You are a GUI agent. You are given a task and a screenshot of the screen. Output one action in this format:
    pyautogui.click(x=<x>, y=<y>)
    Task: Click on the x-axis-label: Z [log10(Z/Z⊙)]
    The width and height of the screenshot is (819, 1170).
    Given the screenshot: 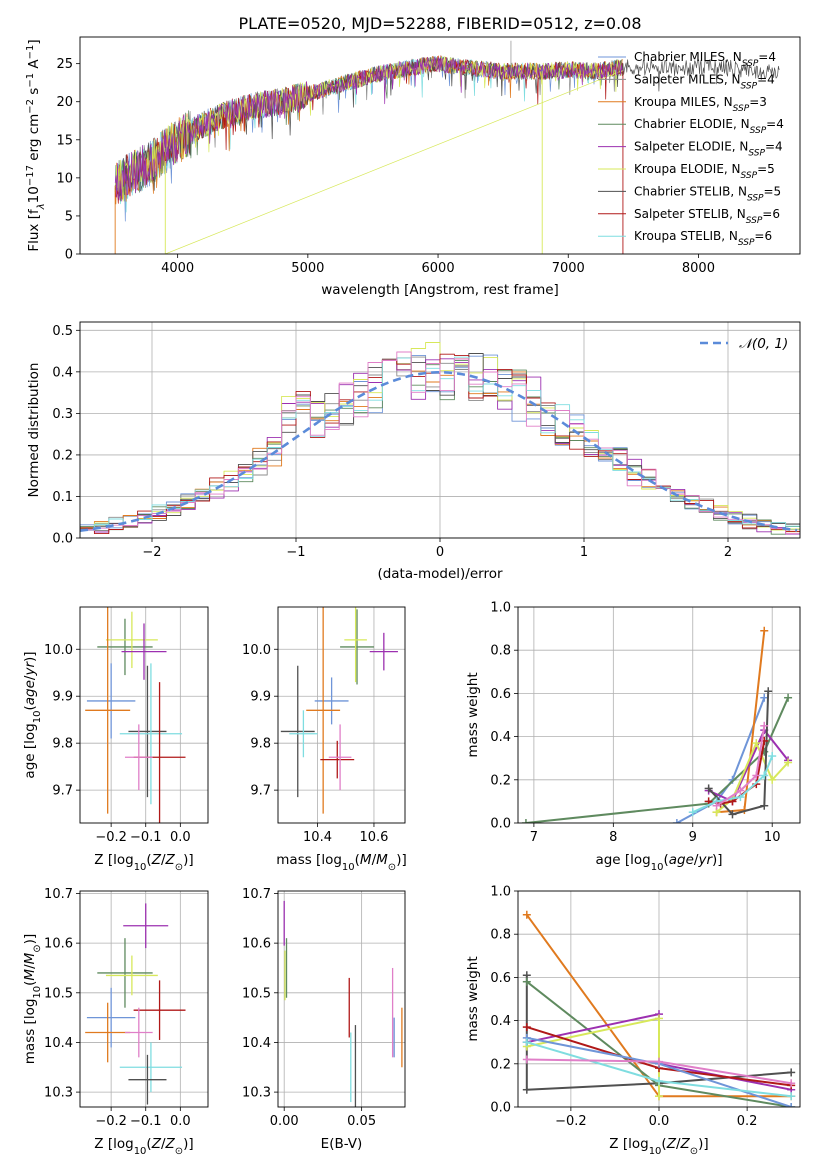 What is the action you would take?
    pyautogui.click(x=143, y=1146)
    